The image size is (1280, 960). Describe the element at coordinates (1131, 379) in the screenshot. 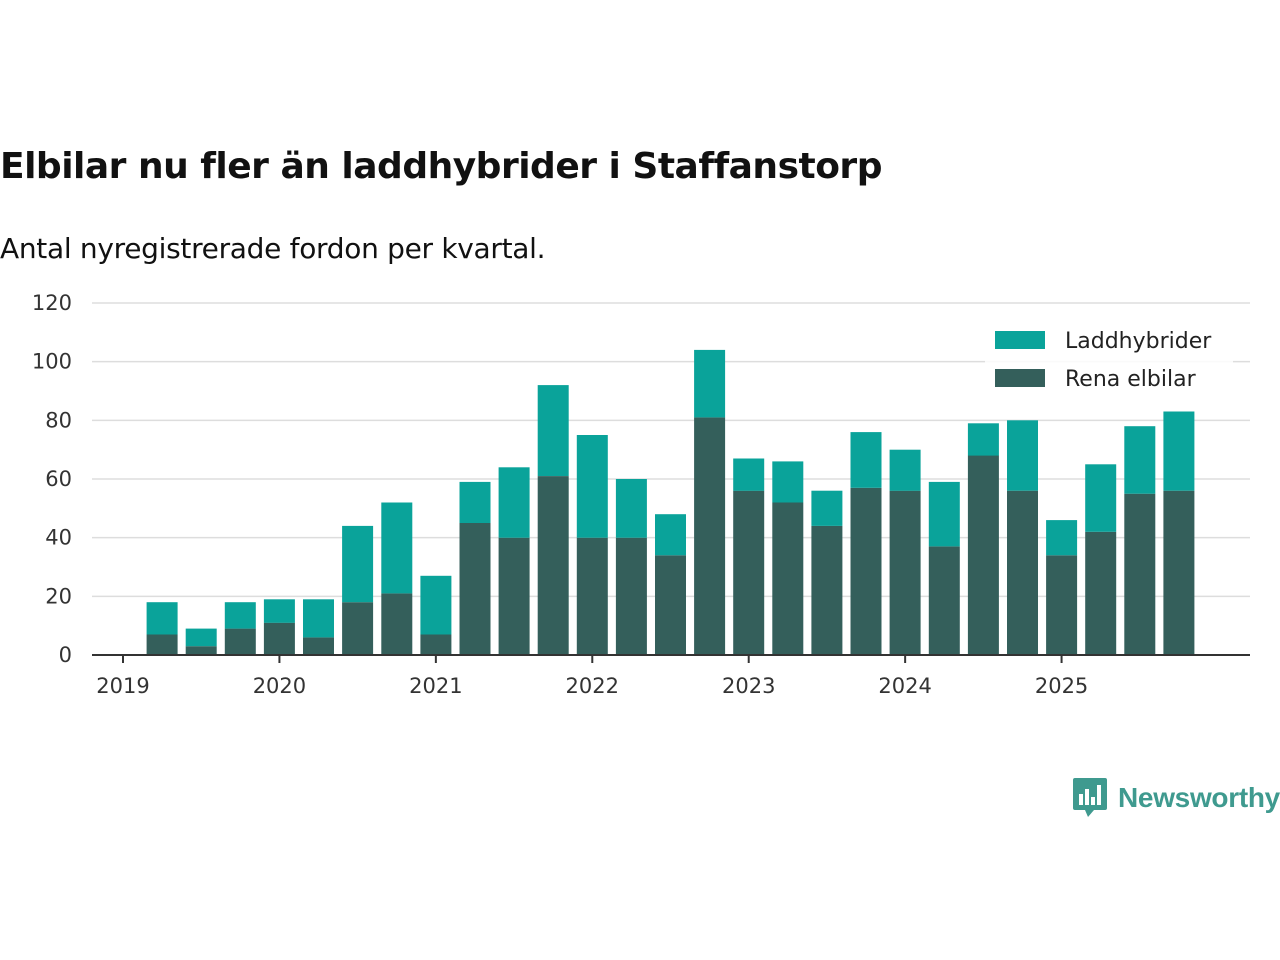

I see `legend-label-rena-elbilar: Rena elbilar` at that location.